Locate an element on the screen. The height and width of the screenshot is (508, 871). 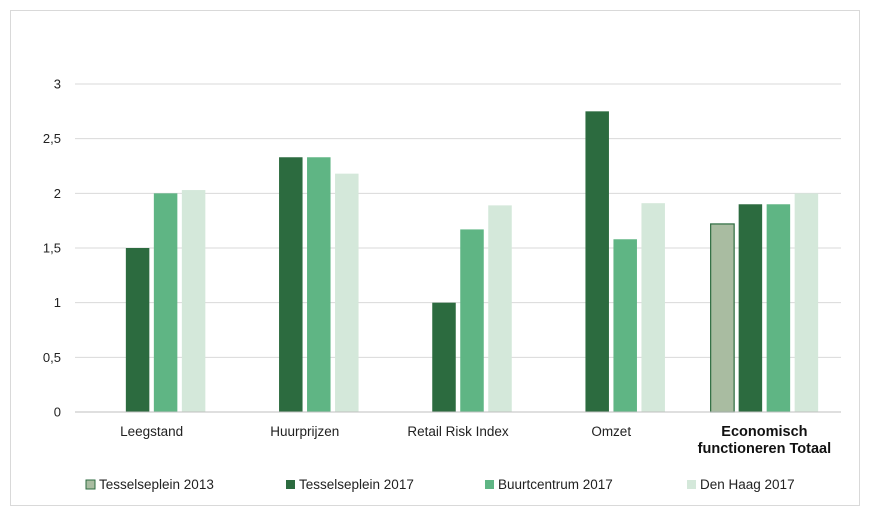
bar-tesselseplein-2017-huurprijzen is located at coordinates (291, 284).